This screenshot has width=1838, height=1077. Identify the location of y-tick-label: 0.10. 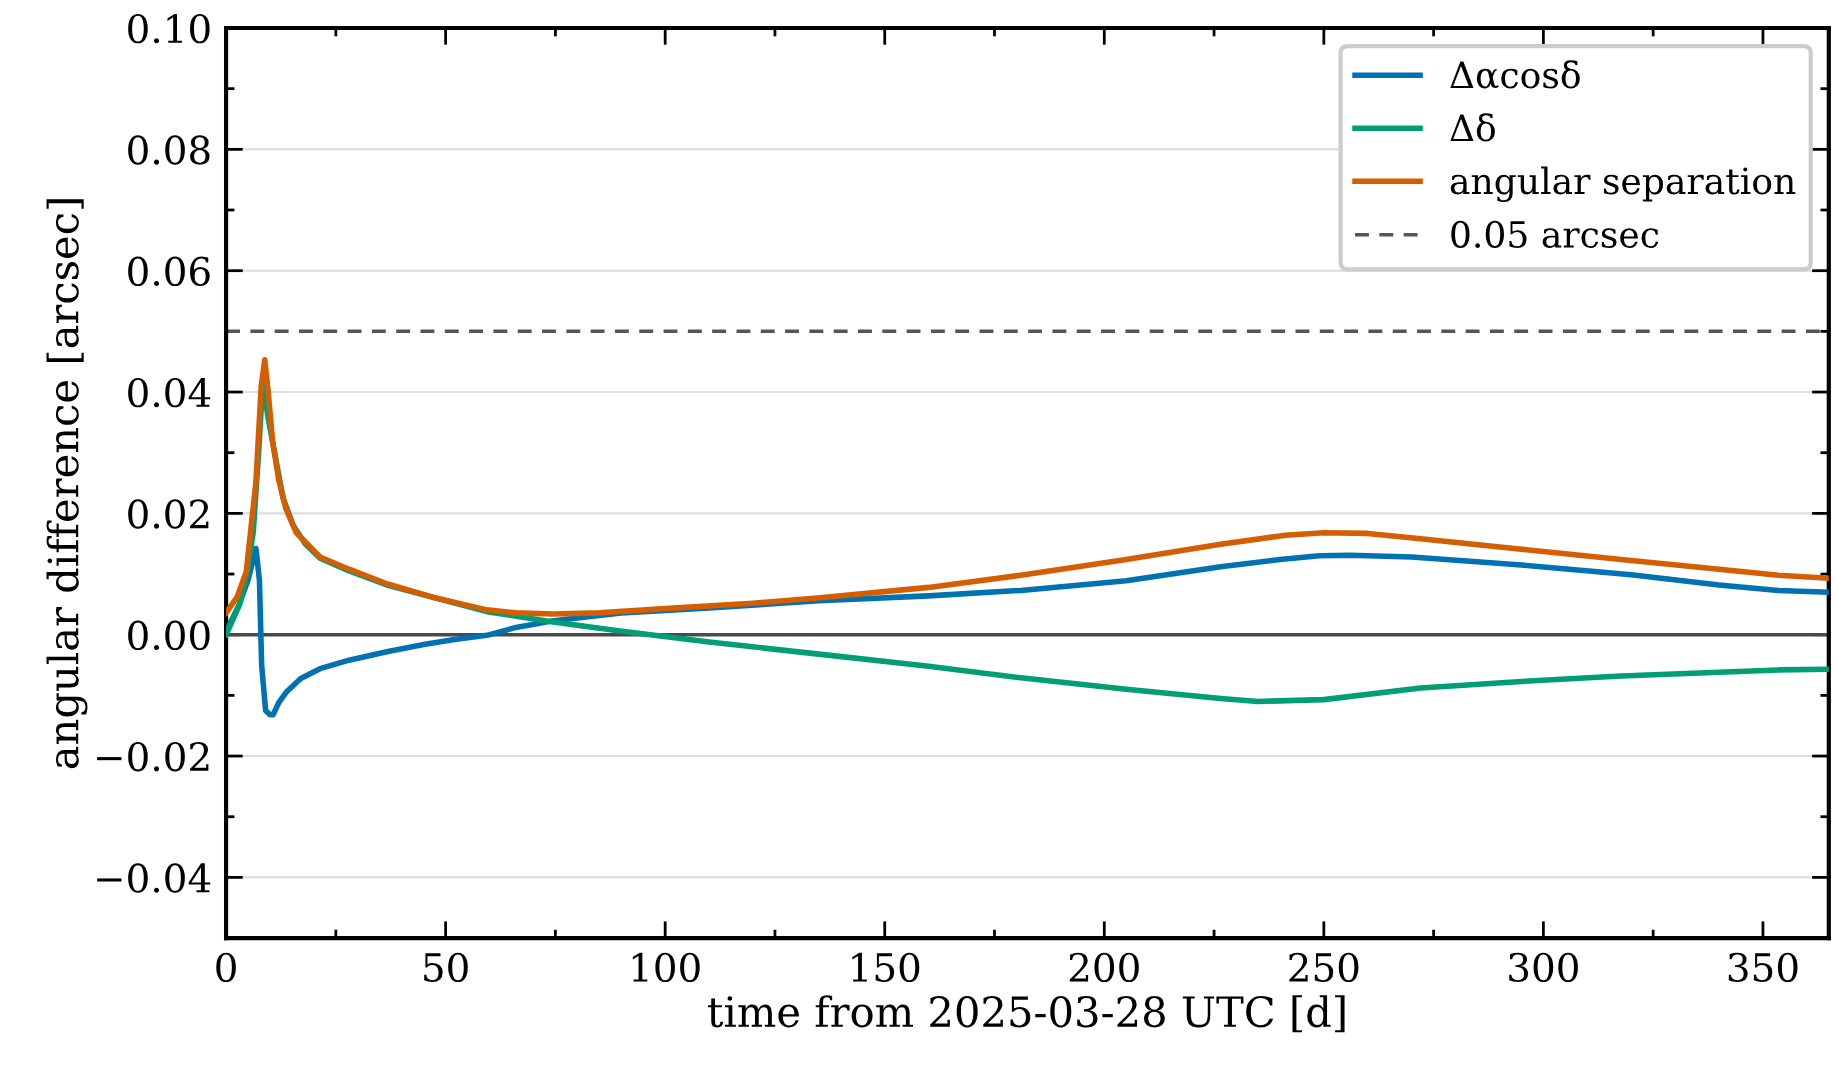
(169, 28).